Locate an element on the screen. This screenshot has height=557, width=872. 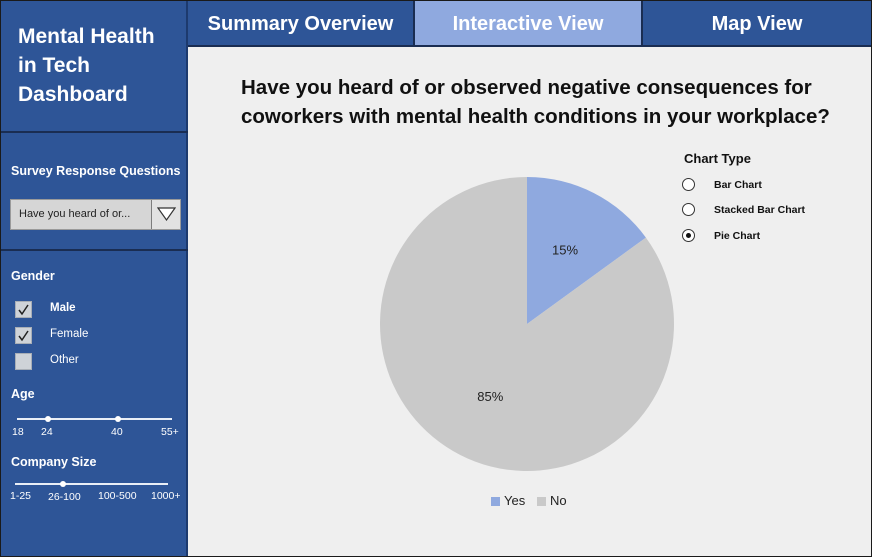
bar-chart-radio is located at coordinates (688, 184).